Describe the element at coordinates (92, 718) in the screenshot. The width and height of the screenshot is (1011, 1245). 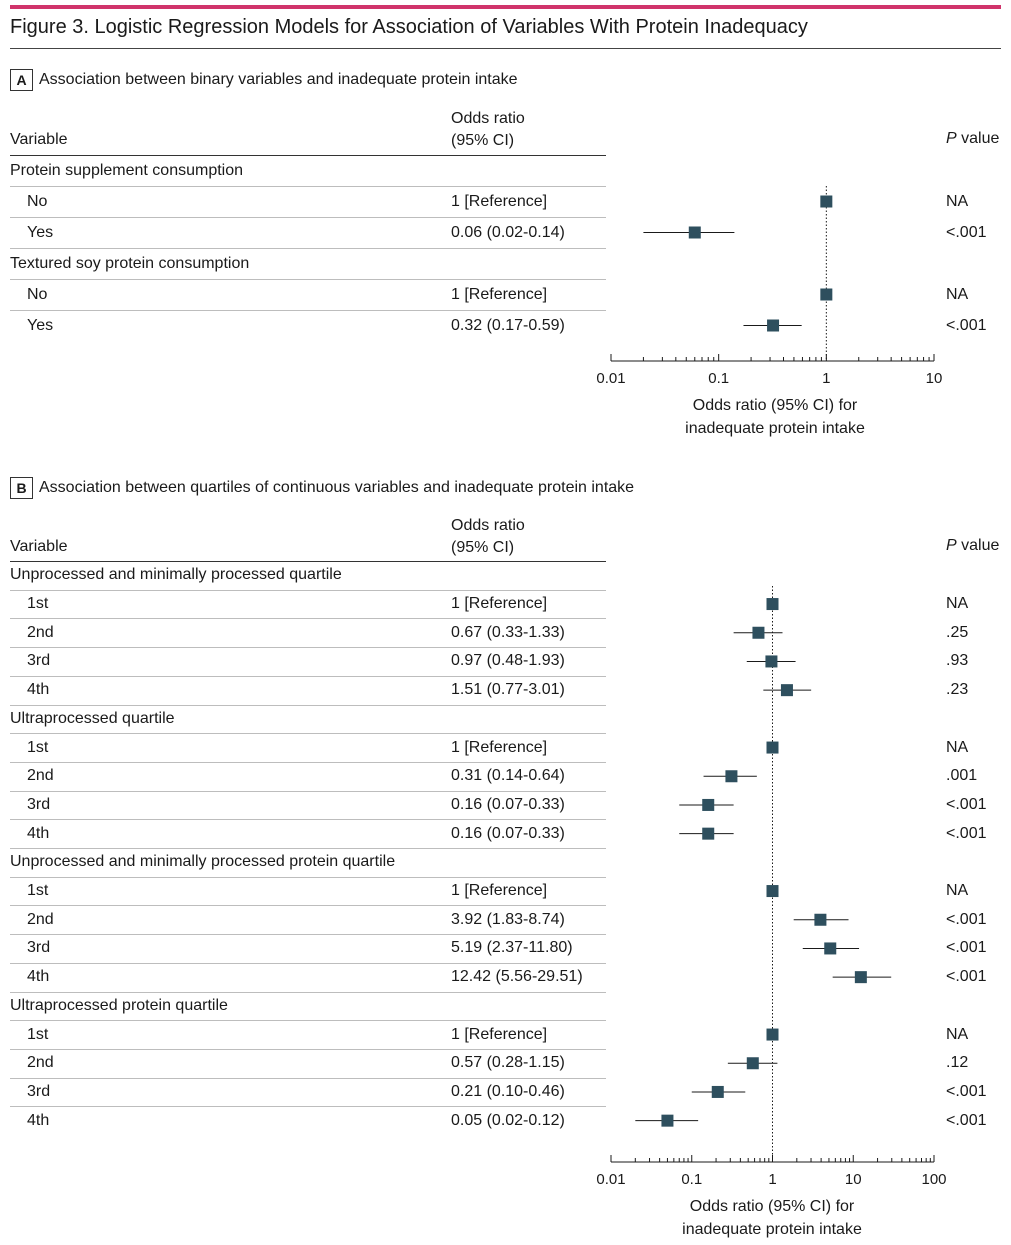
I see `group-label: Ultraprocessed quartile` at that location.